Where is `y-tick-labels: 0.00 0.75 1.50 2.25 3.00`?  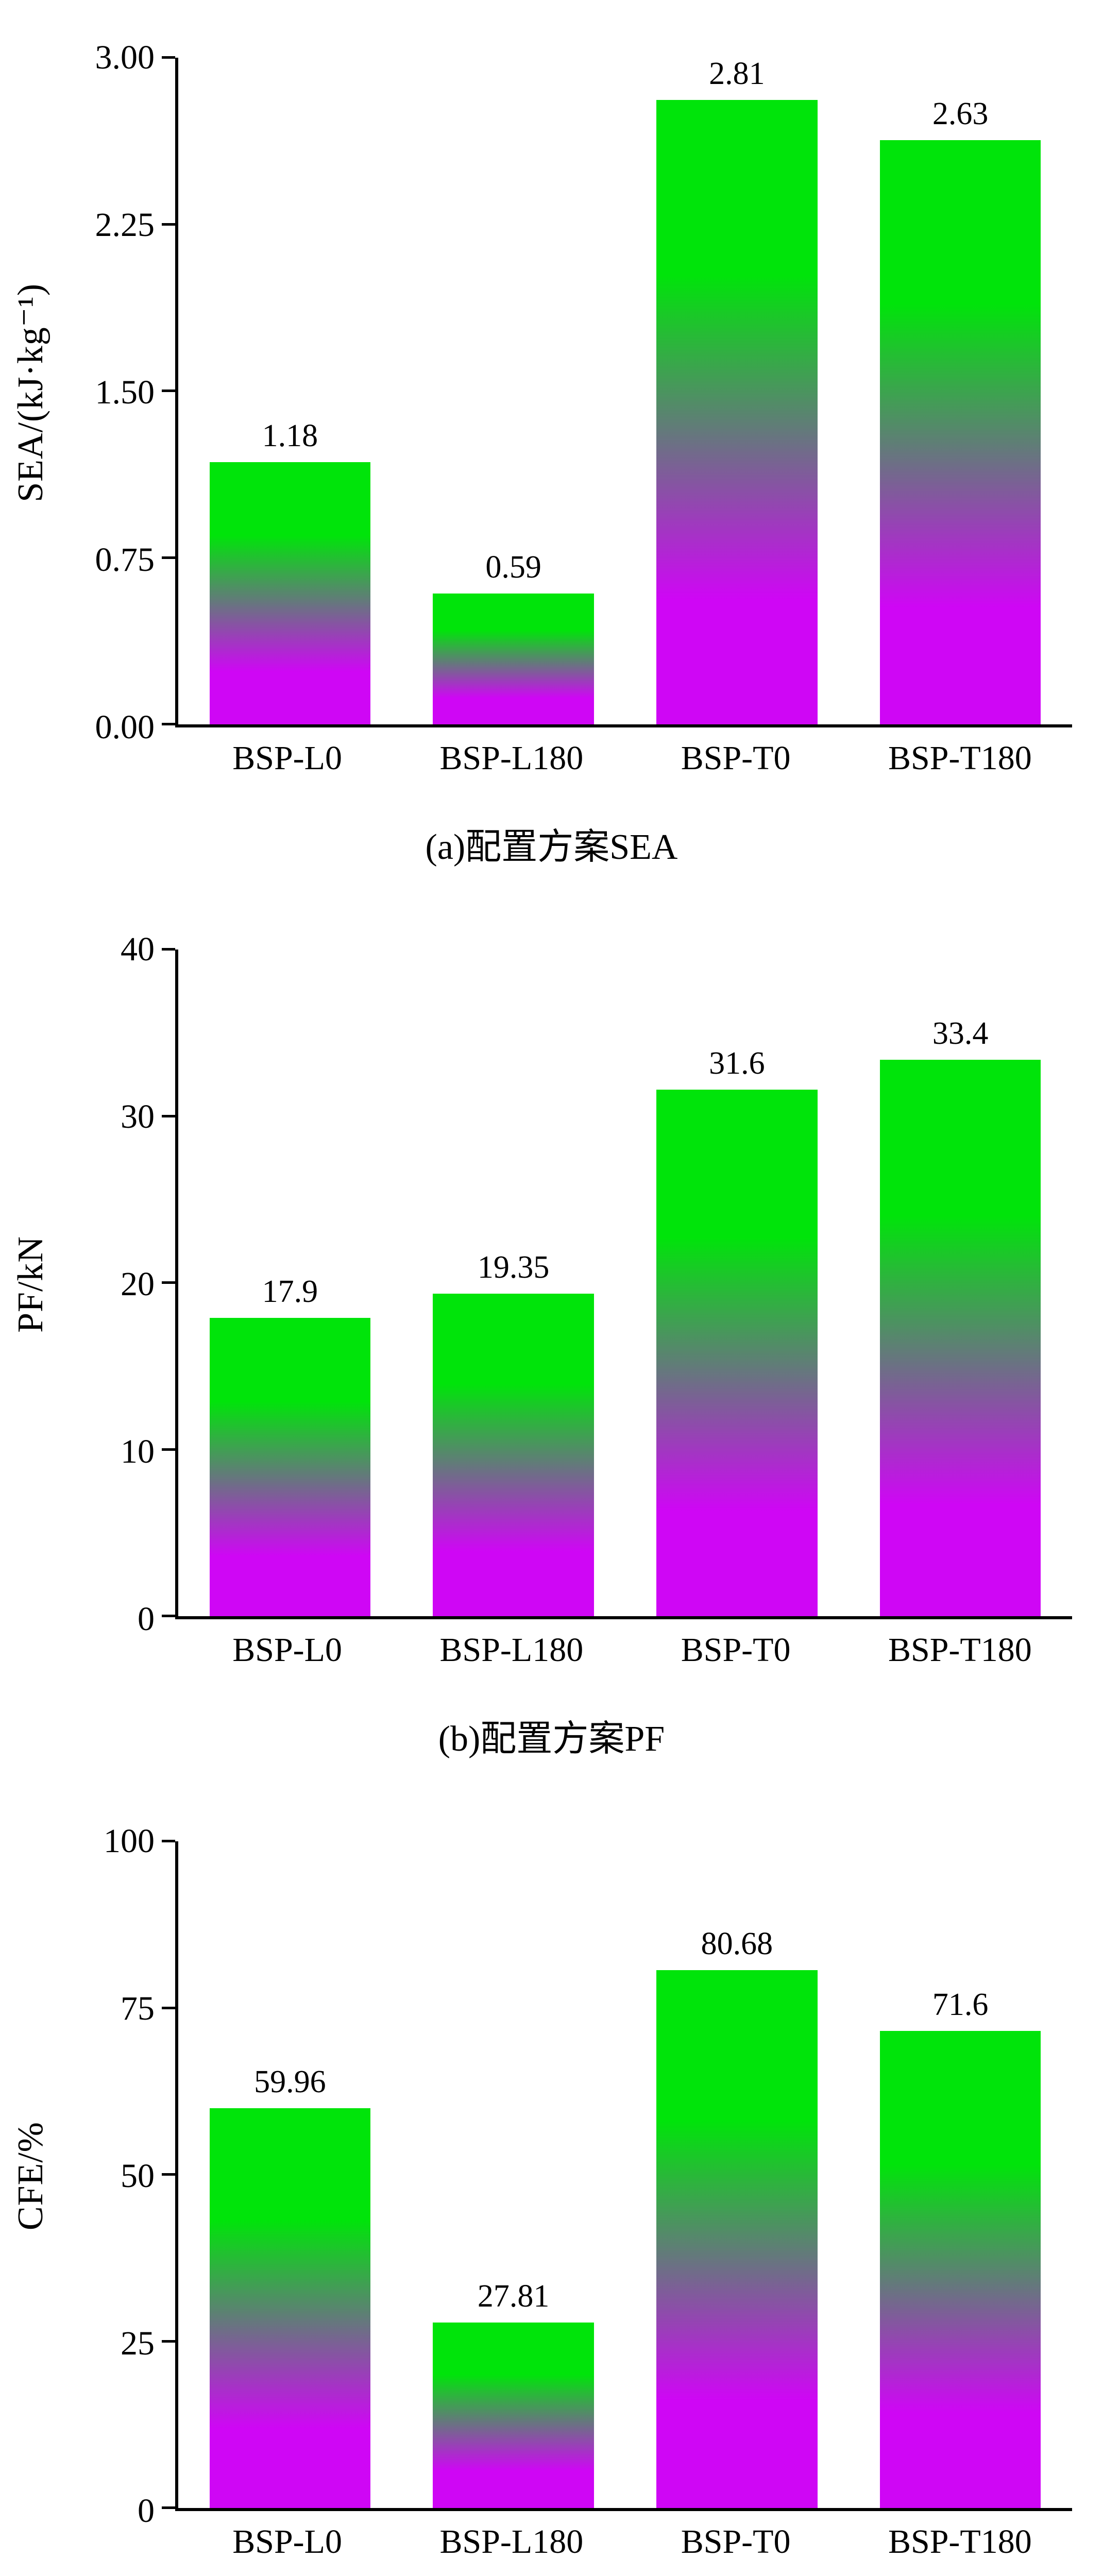
y-tick-labels: 0.00 0.75 1.50 2.25 3.00 is located at coordinates (118, 392).